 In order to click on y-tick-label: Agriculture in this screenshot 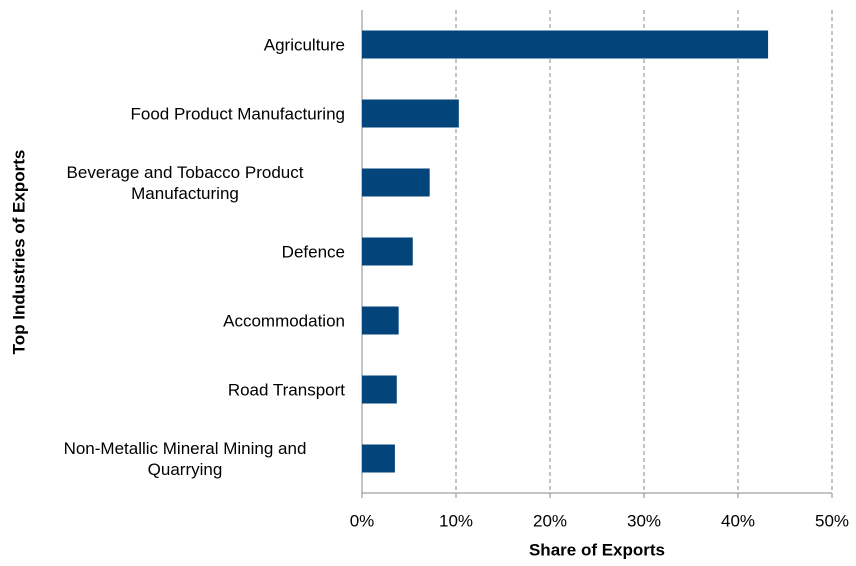, I will do `click(304, 44)`.